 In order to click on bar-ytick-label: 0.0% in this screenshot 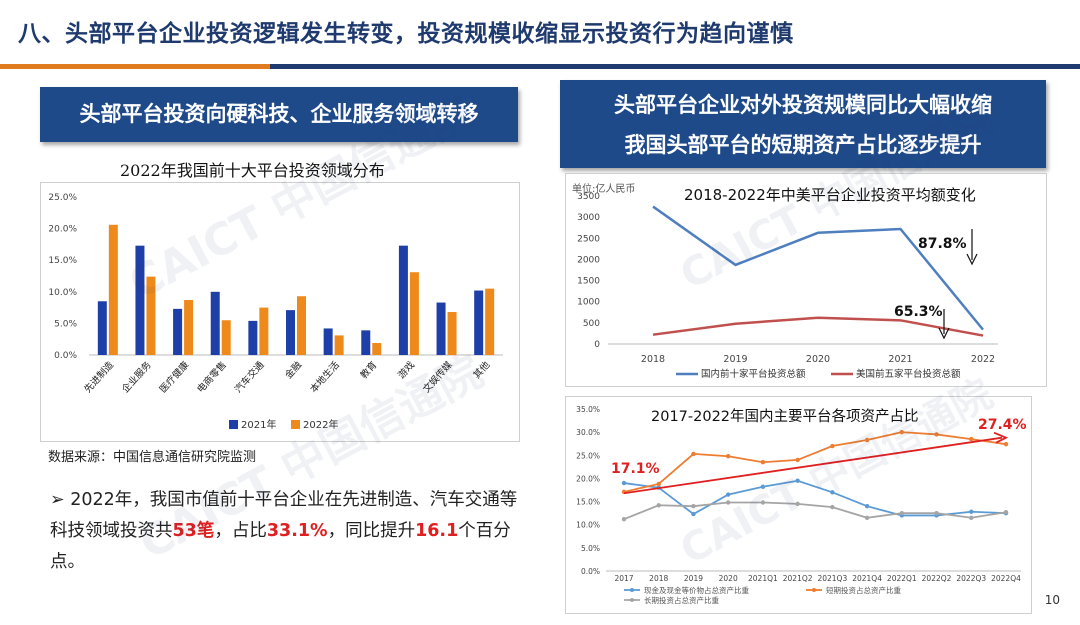, I will do `click(65, 356)`.